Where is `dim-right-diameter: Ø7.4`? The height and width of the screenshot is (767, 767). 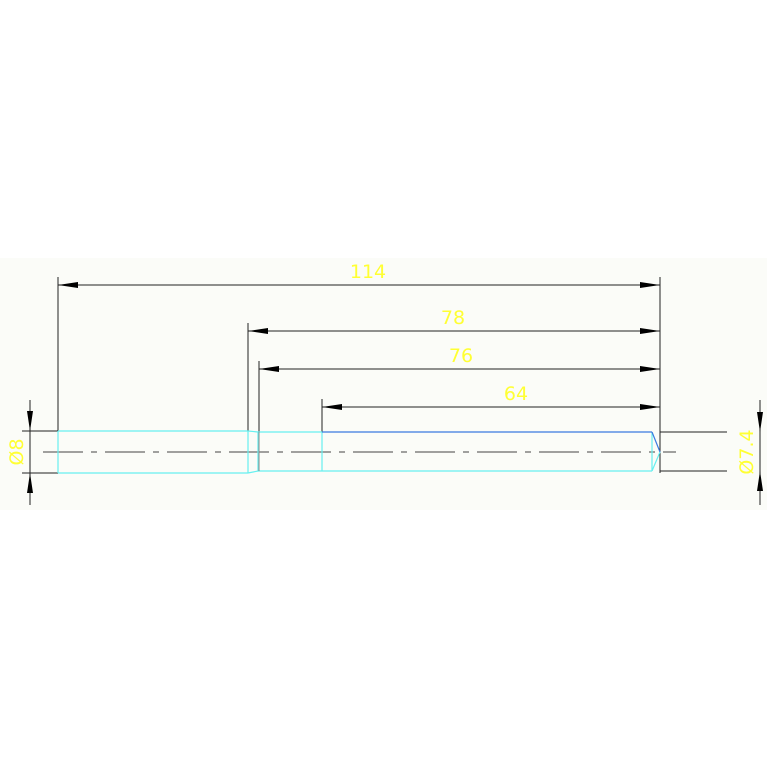
dim-right-diameter: Ø7.4 is located at coordinates (747, 451).